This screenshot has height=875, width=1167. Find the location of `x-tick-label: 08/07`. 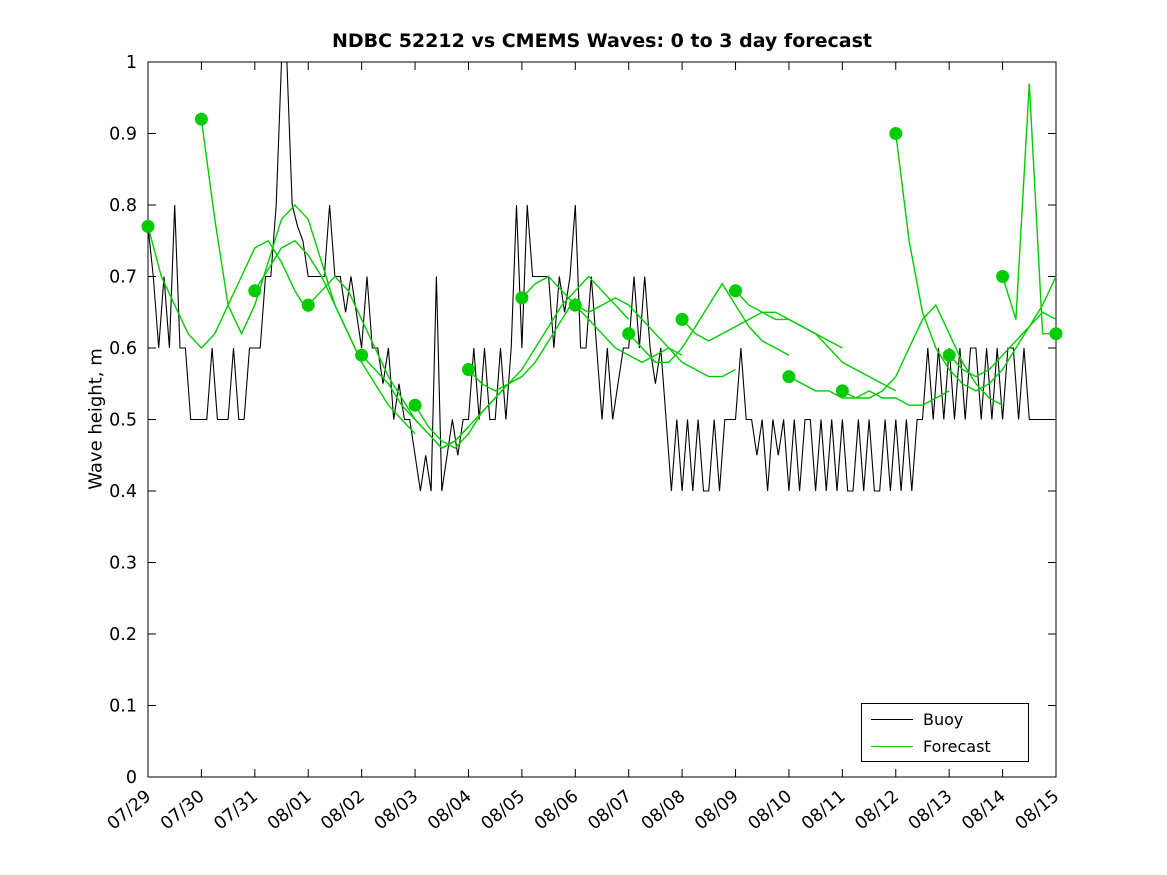

x-tick-label: 08/07 is located at coordinates (609, 811).